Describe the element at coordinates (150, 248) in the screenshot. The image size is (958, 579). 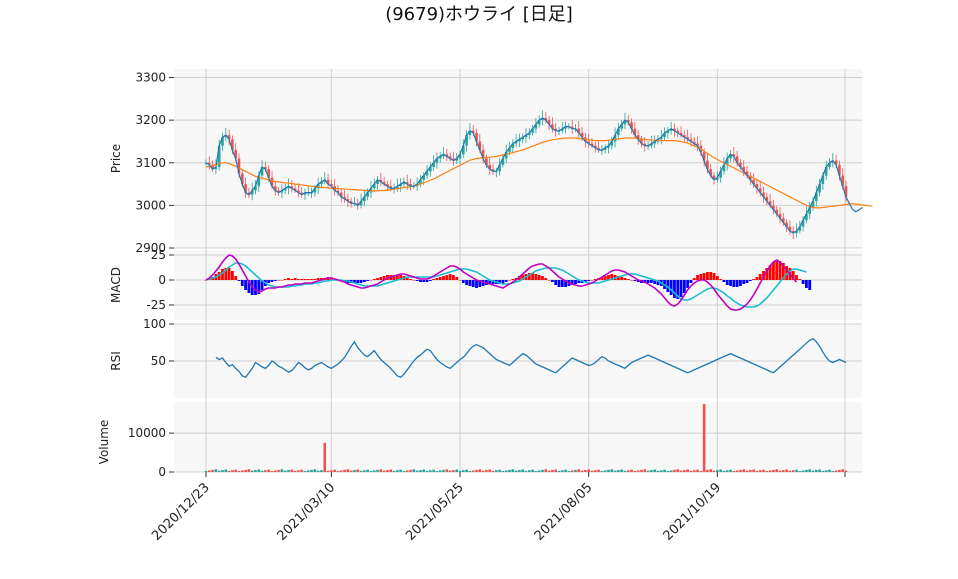
I see `price-y-tick-label: 2900` at that location.